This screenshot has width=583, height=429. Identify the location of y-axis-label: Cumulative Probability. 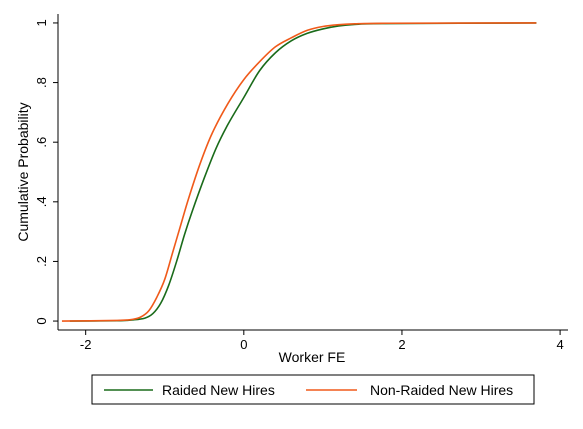
(23, 171).